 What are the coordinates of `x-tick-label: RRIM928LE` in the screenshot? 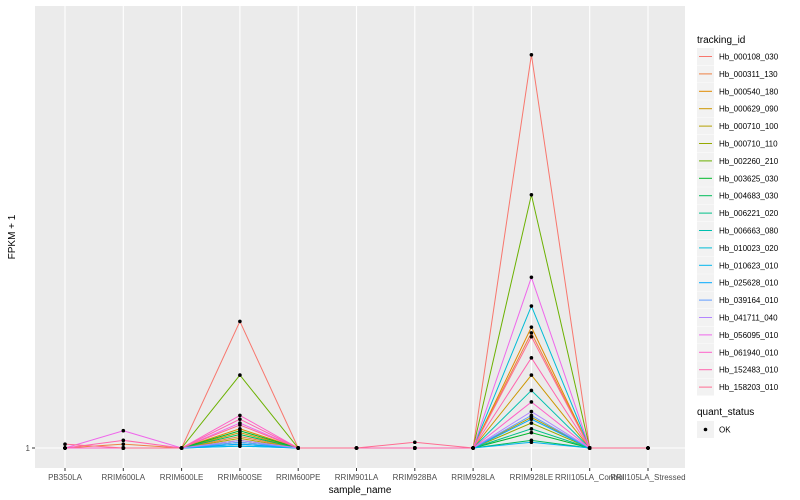 It's located at (532, 477).